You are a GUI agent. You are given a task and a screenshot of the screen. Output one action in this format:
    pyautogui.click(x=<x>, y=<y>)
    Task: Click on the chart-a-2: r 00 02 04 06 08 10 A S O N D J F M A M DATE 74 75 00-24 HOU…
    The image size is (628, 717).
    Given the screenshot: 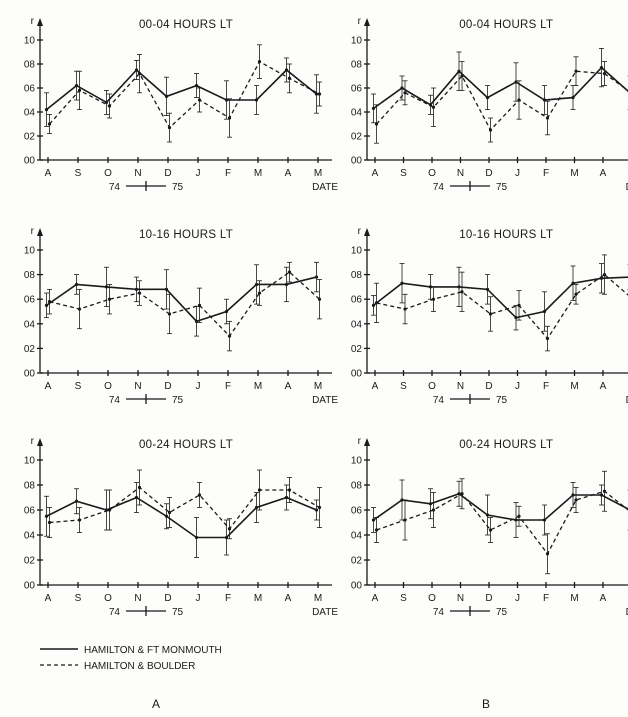 What is the action you would take?
    pyautogui.click(x=181, y=527)
    